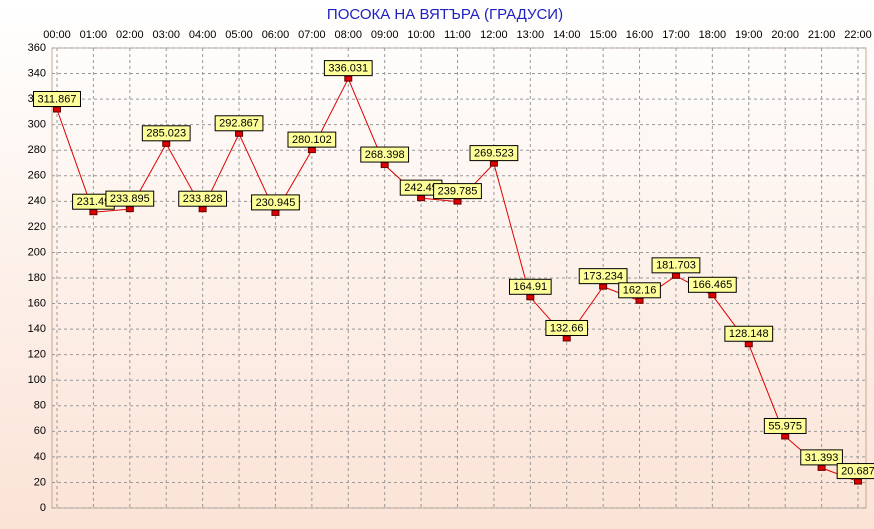  I want to click on y-tick-label: 120, so click(37, 355).